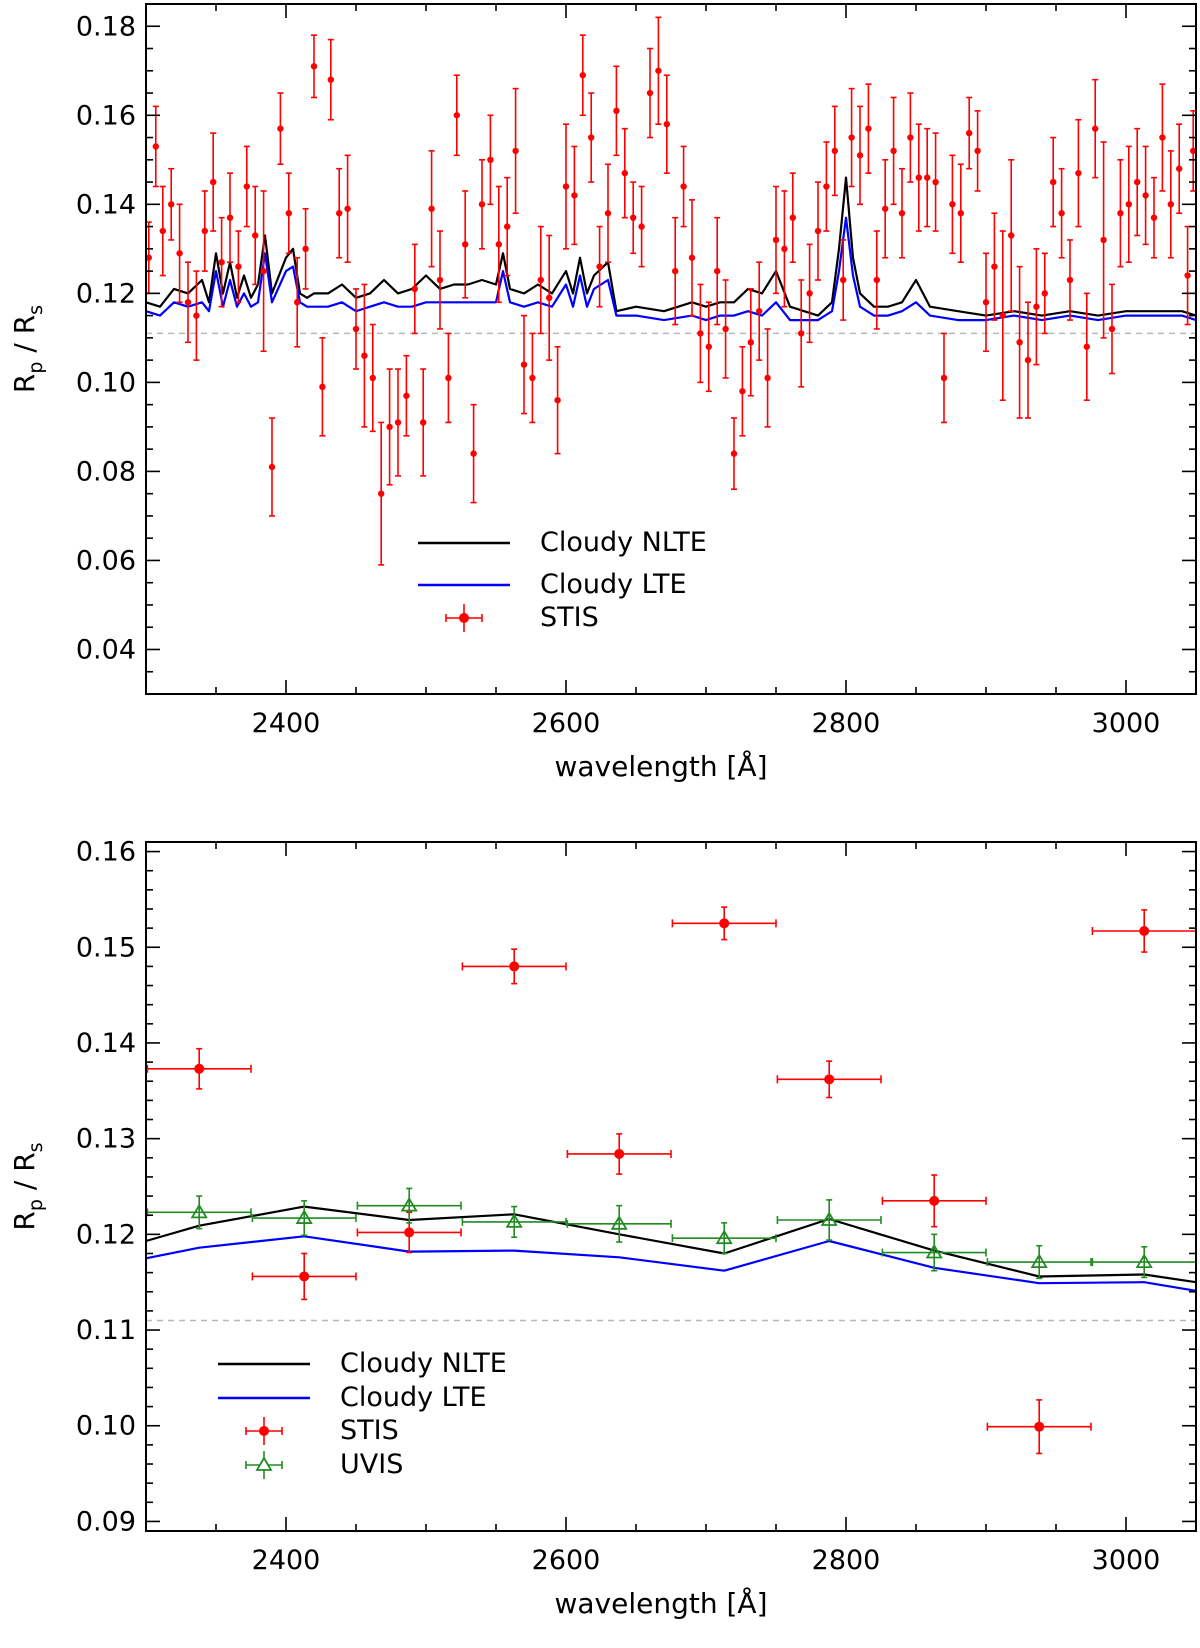  Describe the element at coordinates (286, 723) in the screenshot. I see `x-tick-label: 2400` at that location.